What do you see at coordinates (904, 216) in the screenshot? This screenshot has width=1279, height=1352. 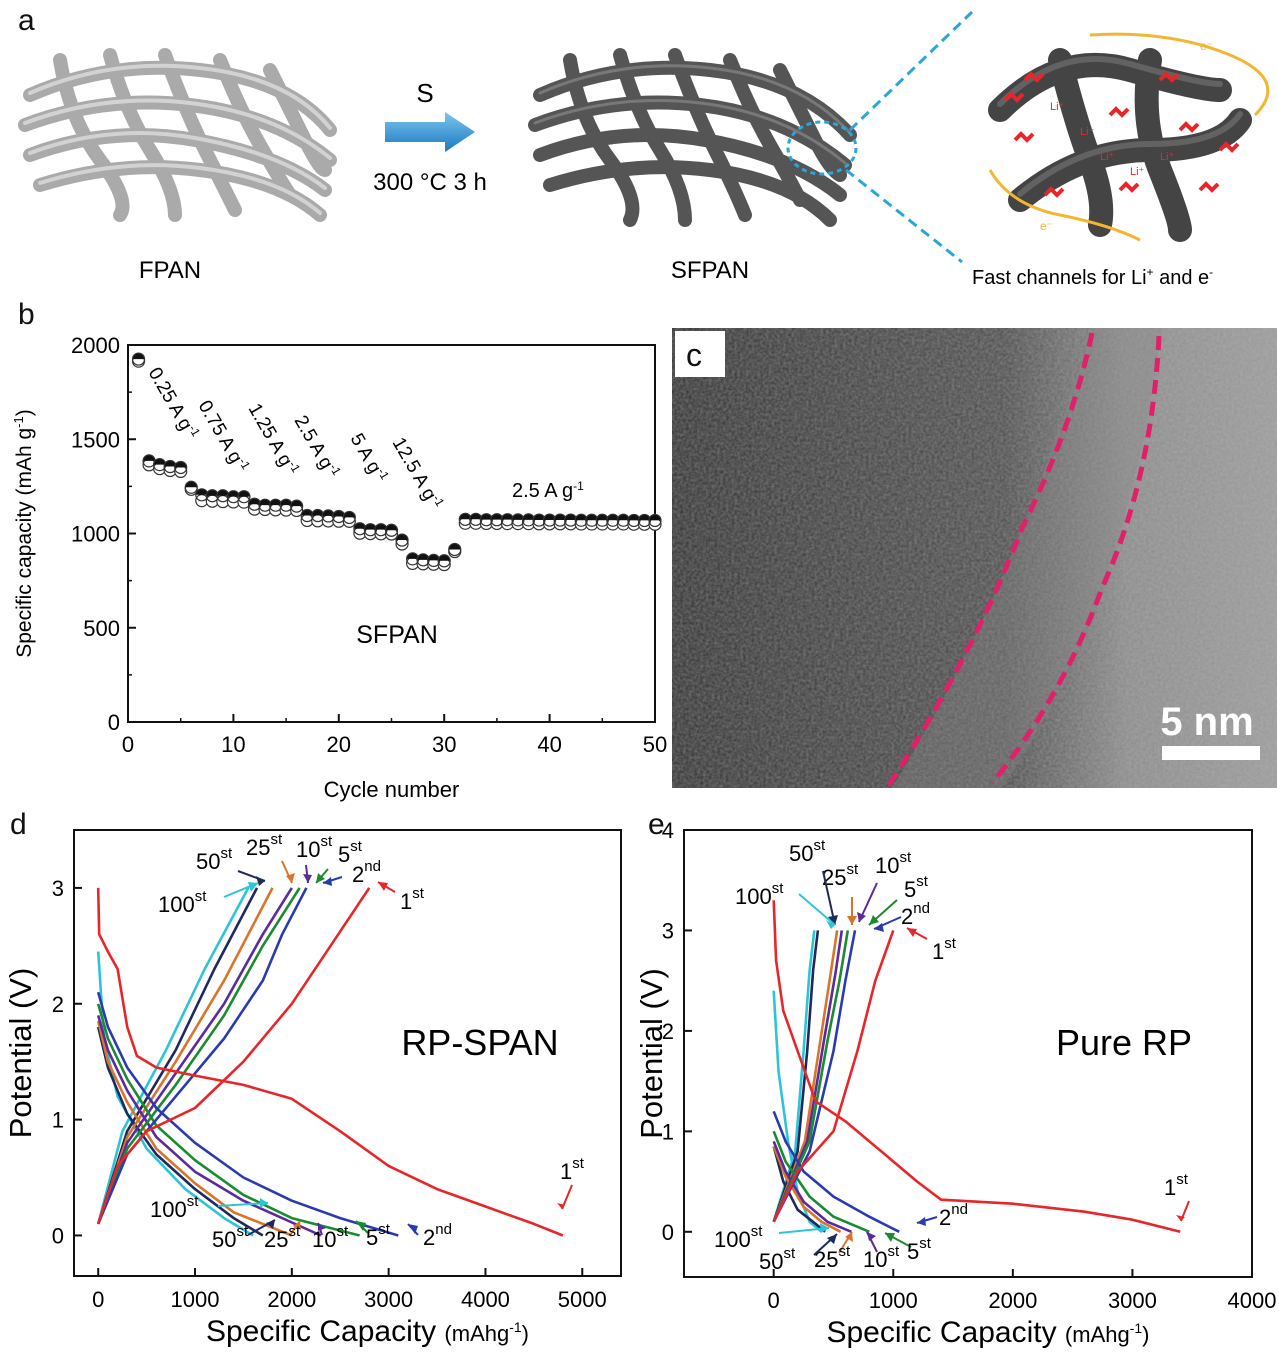 I see `zoom-line-bottom` at bounding box center [904, 216].